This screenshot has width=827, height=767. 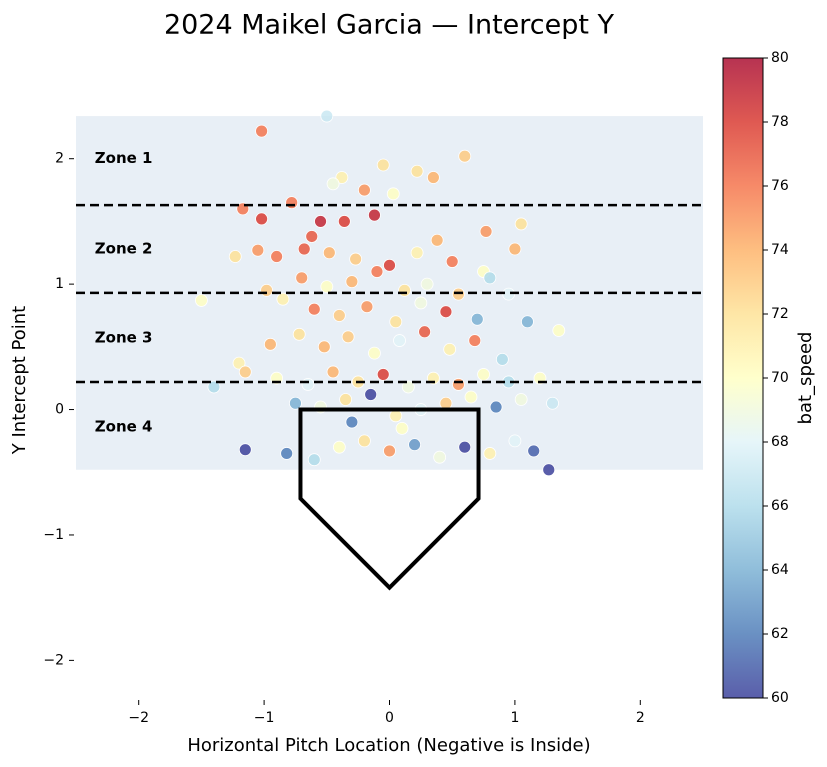 I want to click on colorbar-tick-label: 62, so click(x=780, y=634).